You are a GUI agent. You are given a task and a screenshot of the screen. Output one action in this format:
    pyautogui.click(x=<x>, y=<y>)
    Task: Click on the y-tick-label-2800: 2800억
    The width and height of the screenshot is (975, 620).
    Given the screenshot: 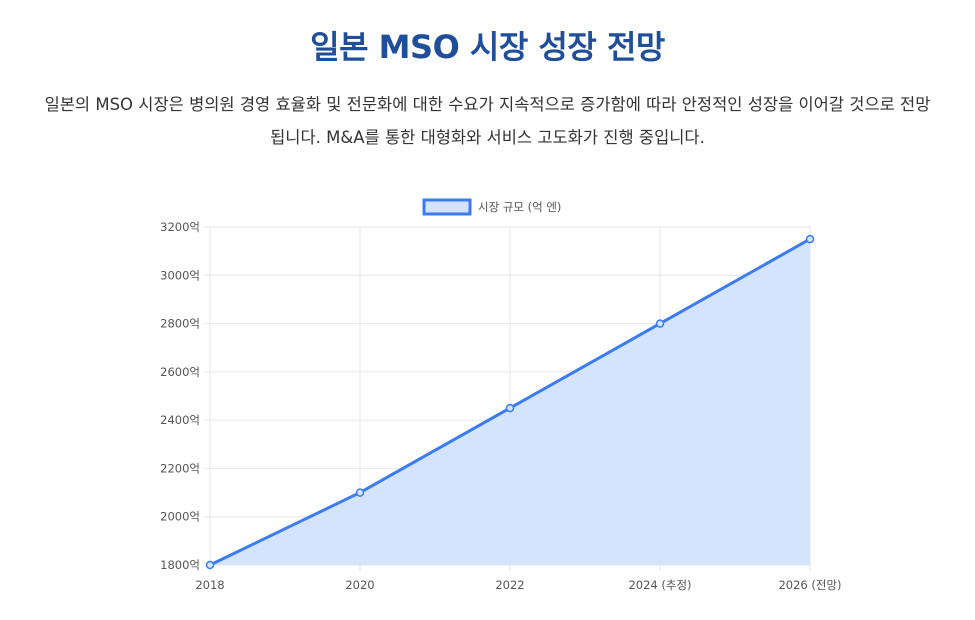 What is the action you would take?
    pyautogui.click(x=180, y=324)
    